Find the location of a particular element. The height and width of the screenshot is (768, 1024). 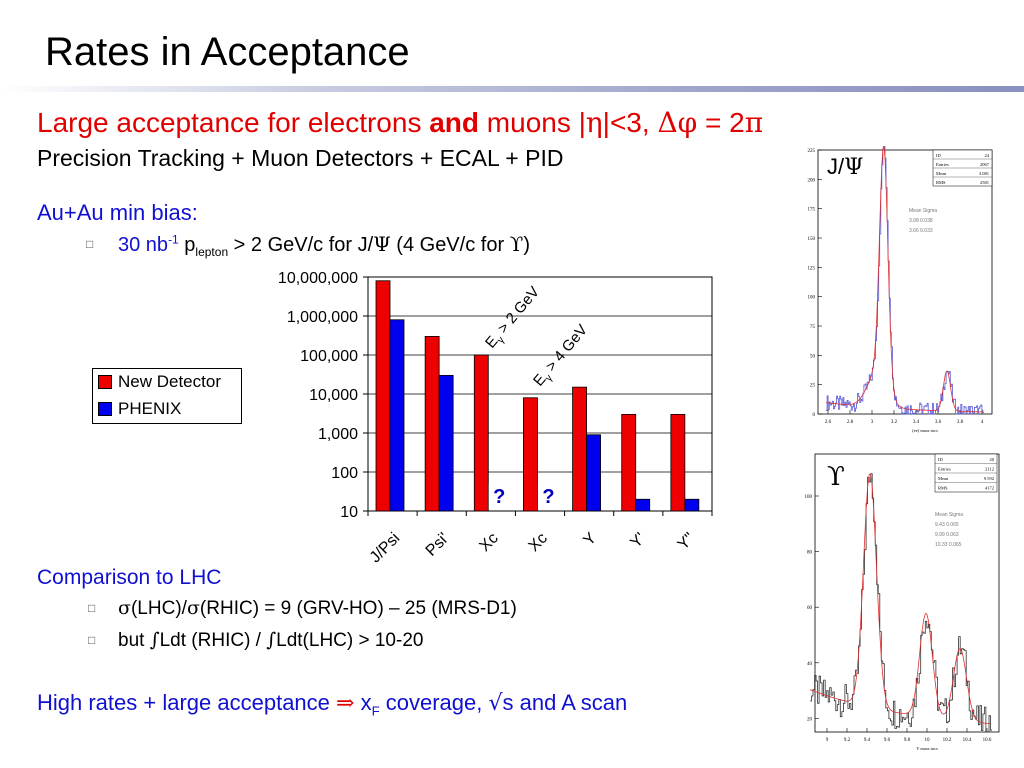

stats-value: 3.081 is located at coordinates (984, 173).